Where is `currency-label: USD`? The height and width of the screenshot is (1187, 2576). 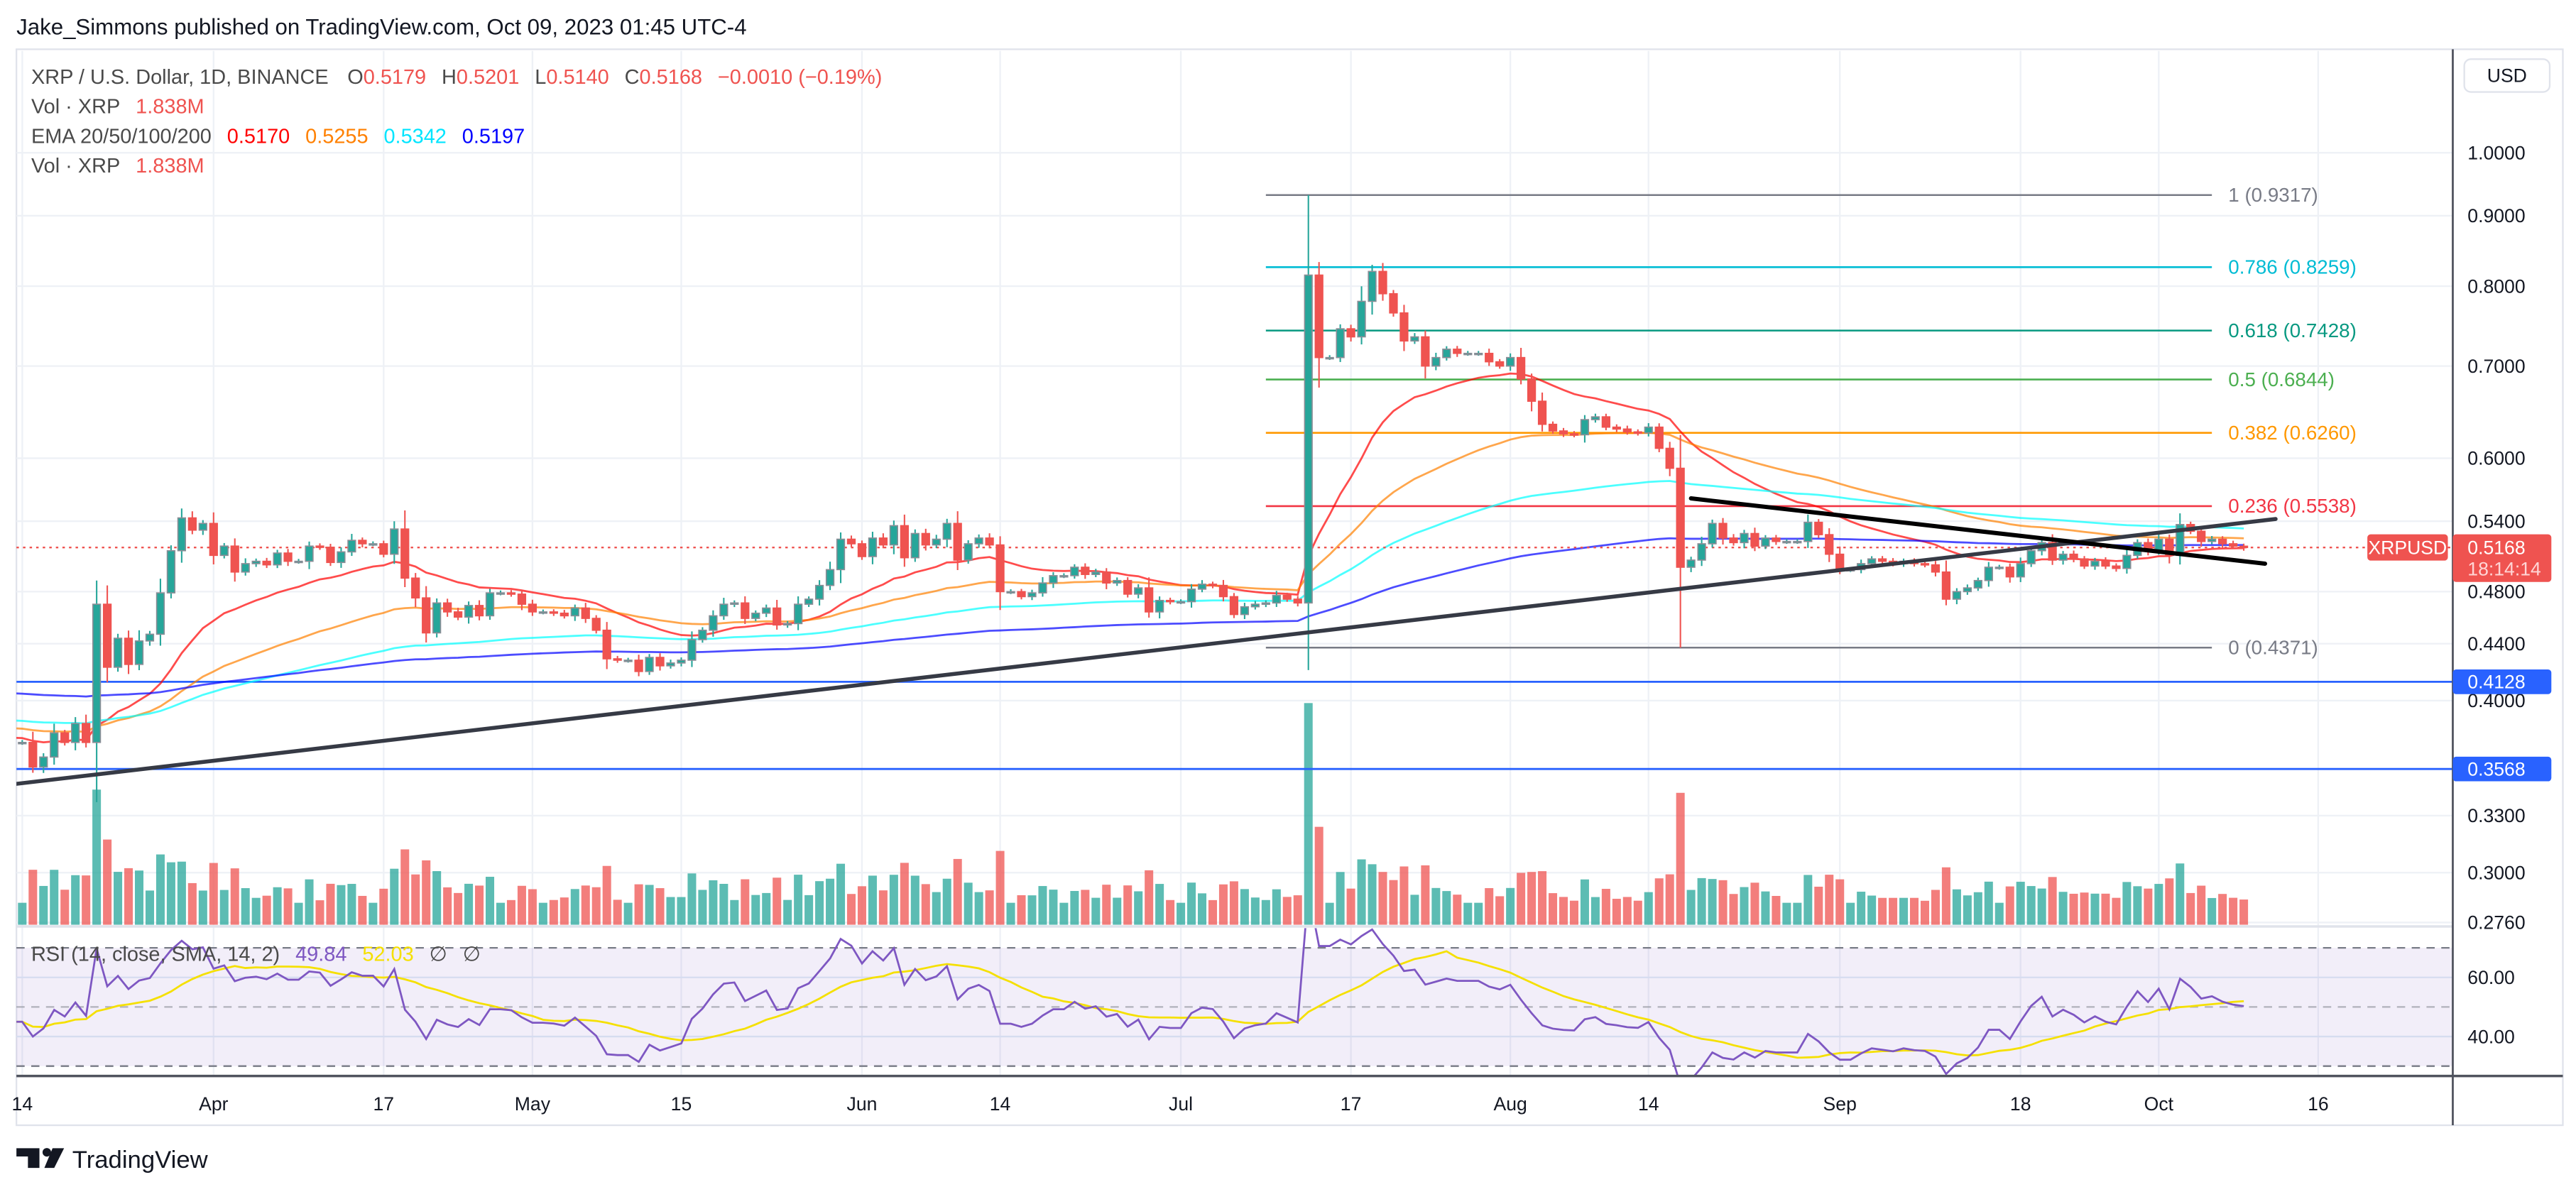
currency-label: USD is located at coordinates (2507, 76).